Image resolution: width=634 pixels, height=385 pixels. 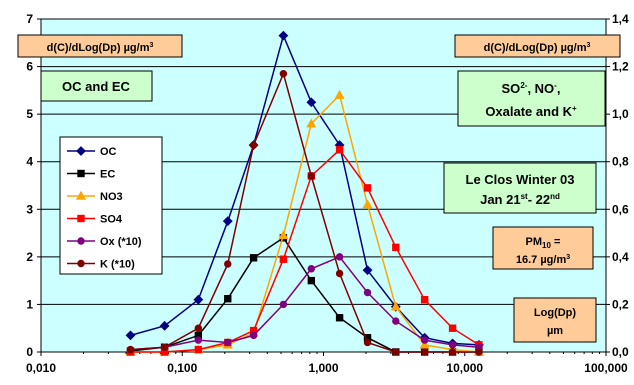 I want to click on site-box: Le Clos Winter 03 Jan 21st- 22nd, so click(x=520, y=188).